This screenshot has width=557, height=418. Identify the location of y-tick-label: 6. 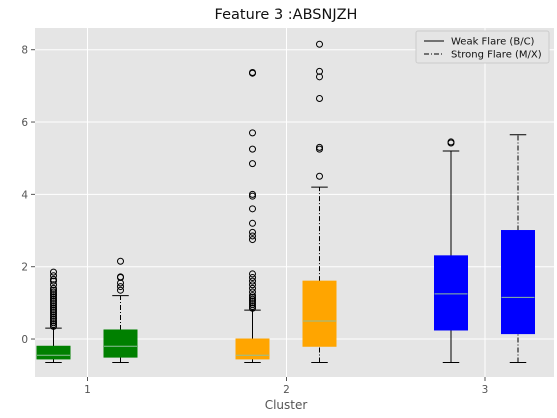
(24, 123).